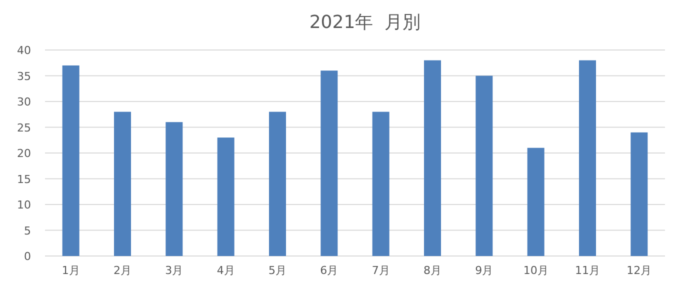 The image size is (693, 288). Describe the element at coordinates (24, 76) in the screenshot. I see `y-tick-label: 35` at that location.